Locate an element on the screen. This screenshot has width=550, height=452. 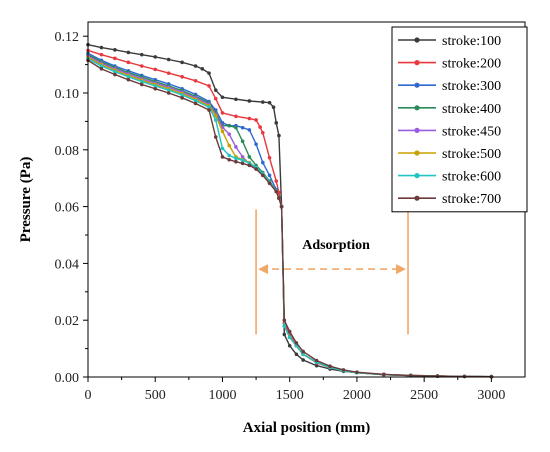
legend-item: stroke:100 is located at coordinates (449, 41).